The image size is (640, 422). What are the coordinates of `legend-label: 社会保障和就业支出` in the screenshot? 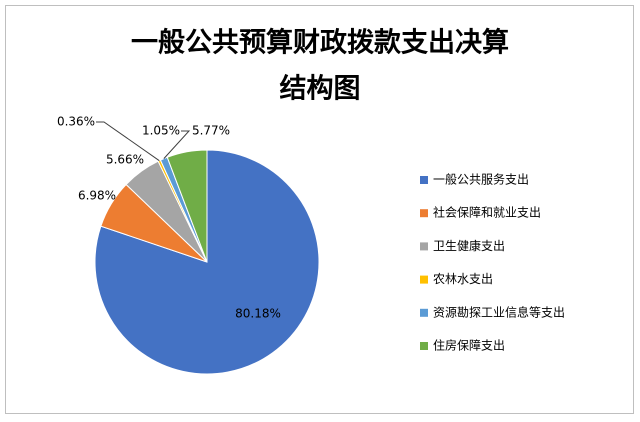 It's located at (487, 212).